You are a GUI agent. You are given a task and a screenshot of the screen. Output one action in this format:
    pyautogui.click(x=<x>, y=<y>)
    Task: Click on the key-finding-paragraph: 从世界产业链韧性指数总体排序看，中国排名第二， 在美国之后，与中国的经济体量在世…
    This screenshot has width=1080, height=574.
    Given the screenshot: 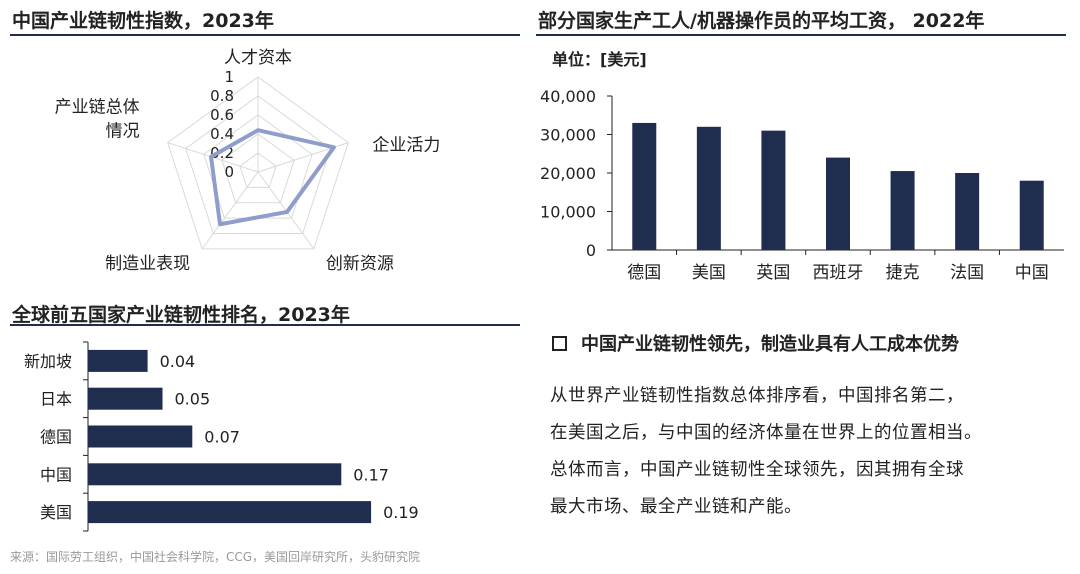 What is the action you would take?
    pyautogui.click(x=810, y=452)
    